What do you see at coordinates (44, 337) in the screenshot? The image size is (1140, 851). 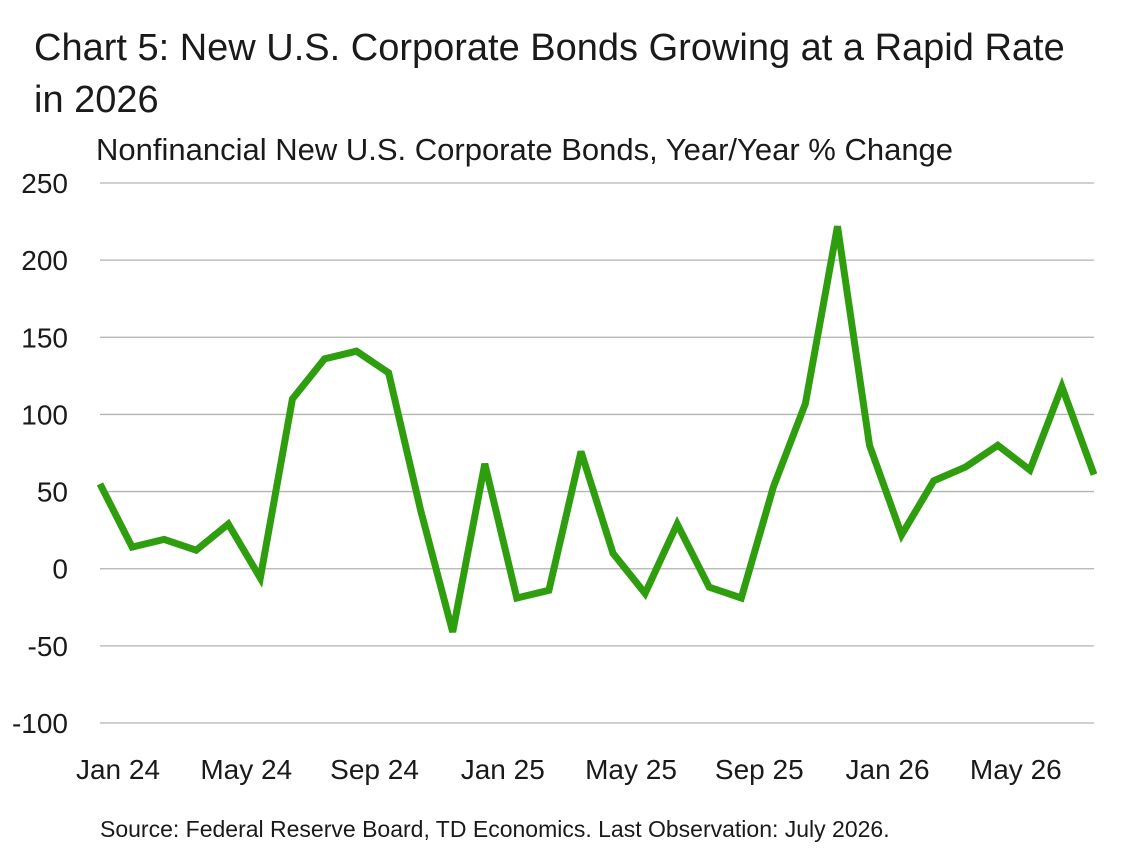 I see `y-tick-label: 150` at bounding box center [44, 337].